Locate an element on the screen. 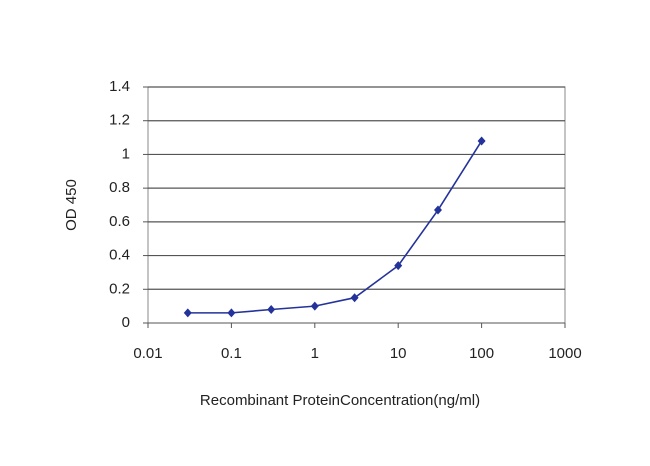 This screenshot has height=466, width=650. x-tick-label: 100 is located at coordinates (481, 353).